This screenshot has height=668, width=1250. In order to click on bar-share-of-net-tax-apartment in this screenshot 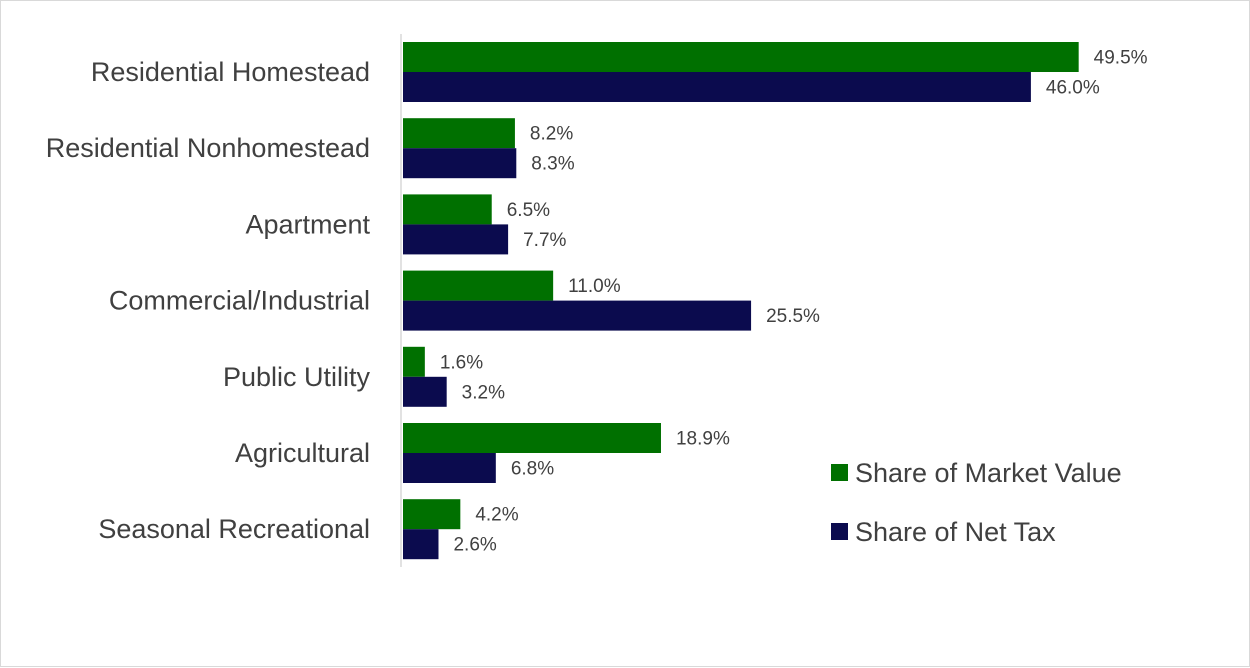, I will do `click(456, 239)`.